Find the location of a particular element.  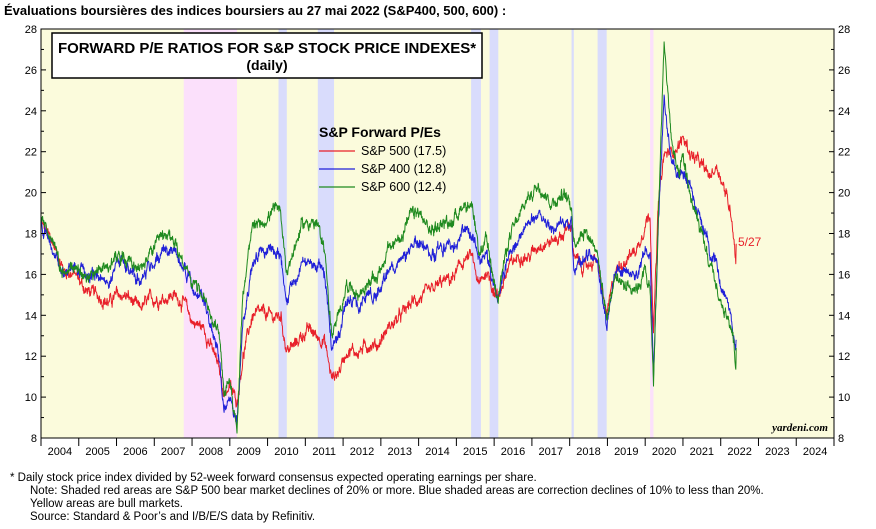

y-tick-label-left-1: 10 is located at coordinates (31, 398).